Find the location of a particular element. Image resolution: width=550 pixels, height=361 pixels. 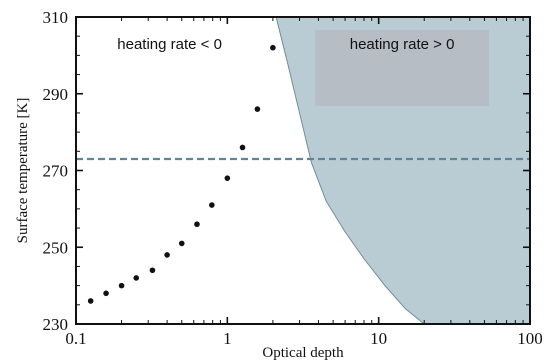

x-tick-label: 10 is located at coordinates (378, 338).